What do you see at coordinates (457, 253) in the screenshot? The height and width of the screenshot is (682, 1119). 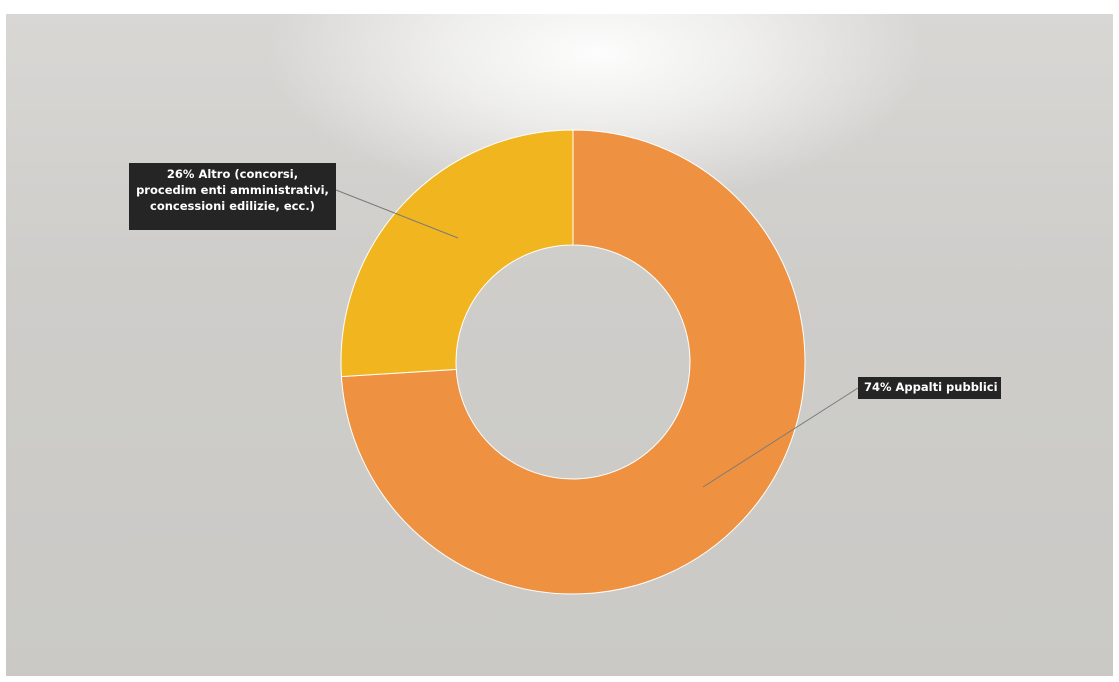 I see `donut-slice-altro` at bounding box center [457, 253].